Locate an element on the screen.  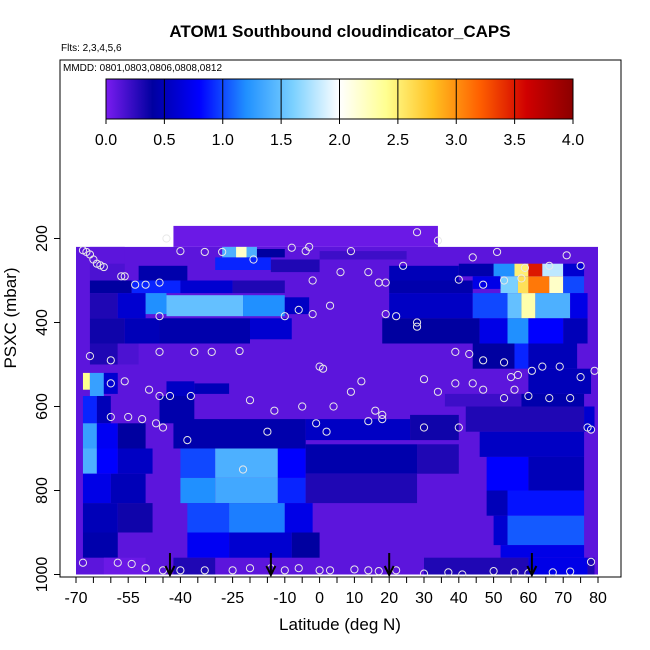
colorbar-tick-label: 2.0 is located at coordinates (339, 140).